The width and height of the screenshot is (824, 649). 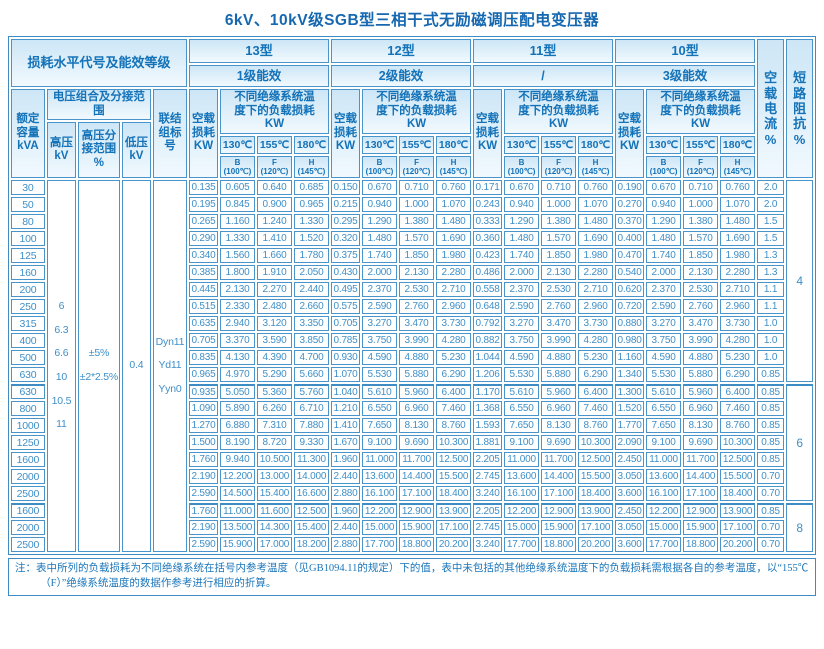 What do you see at coordinates (701, 256) in the screenshot?
I see `load-loss-155-cell: 1.850` at bounding box center [701, 256].